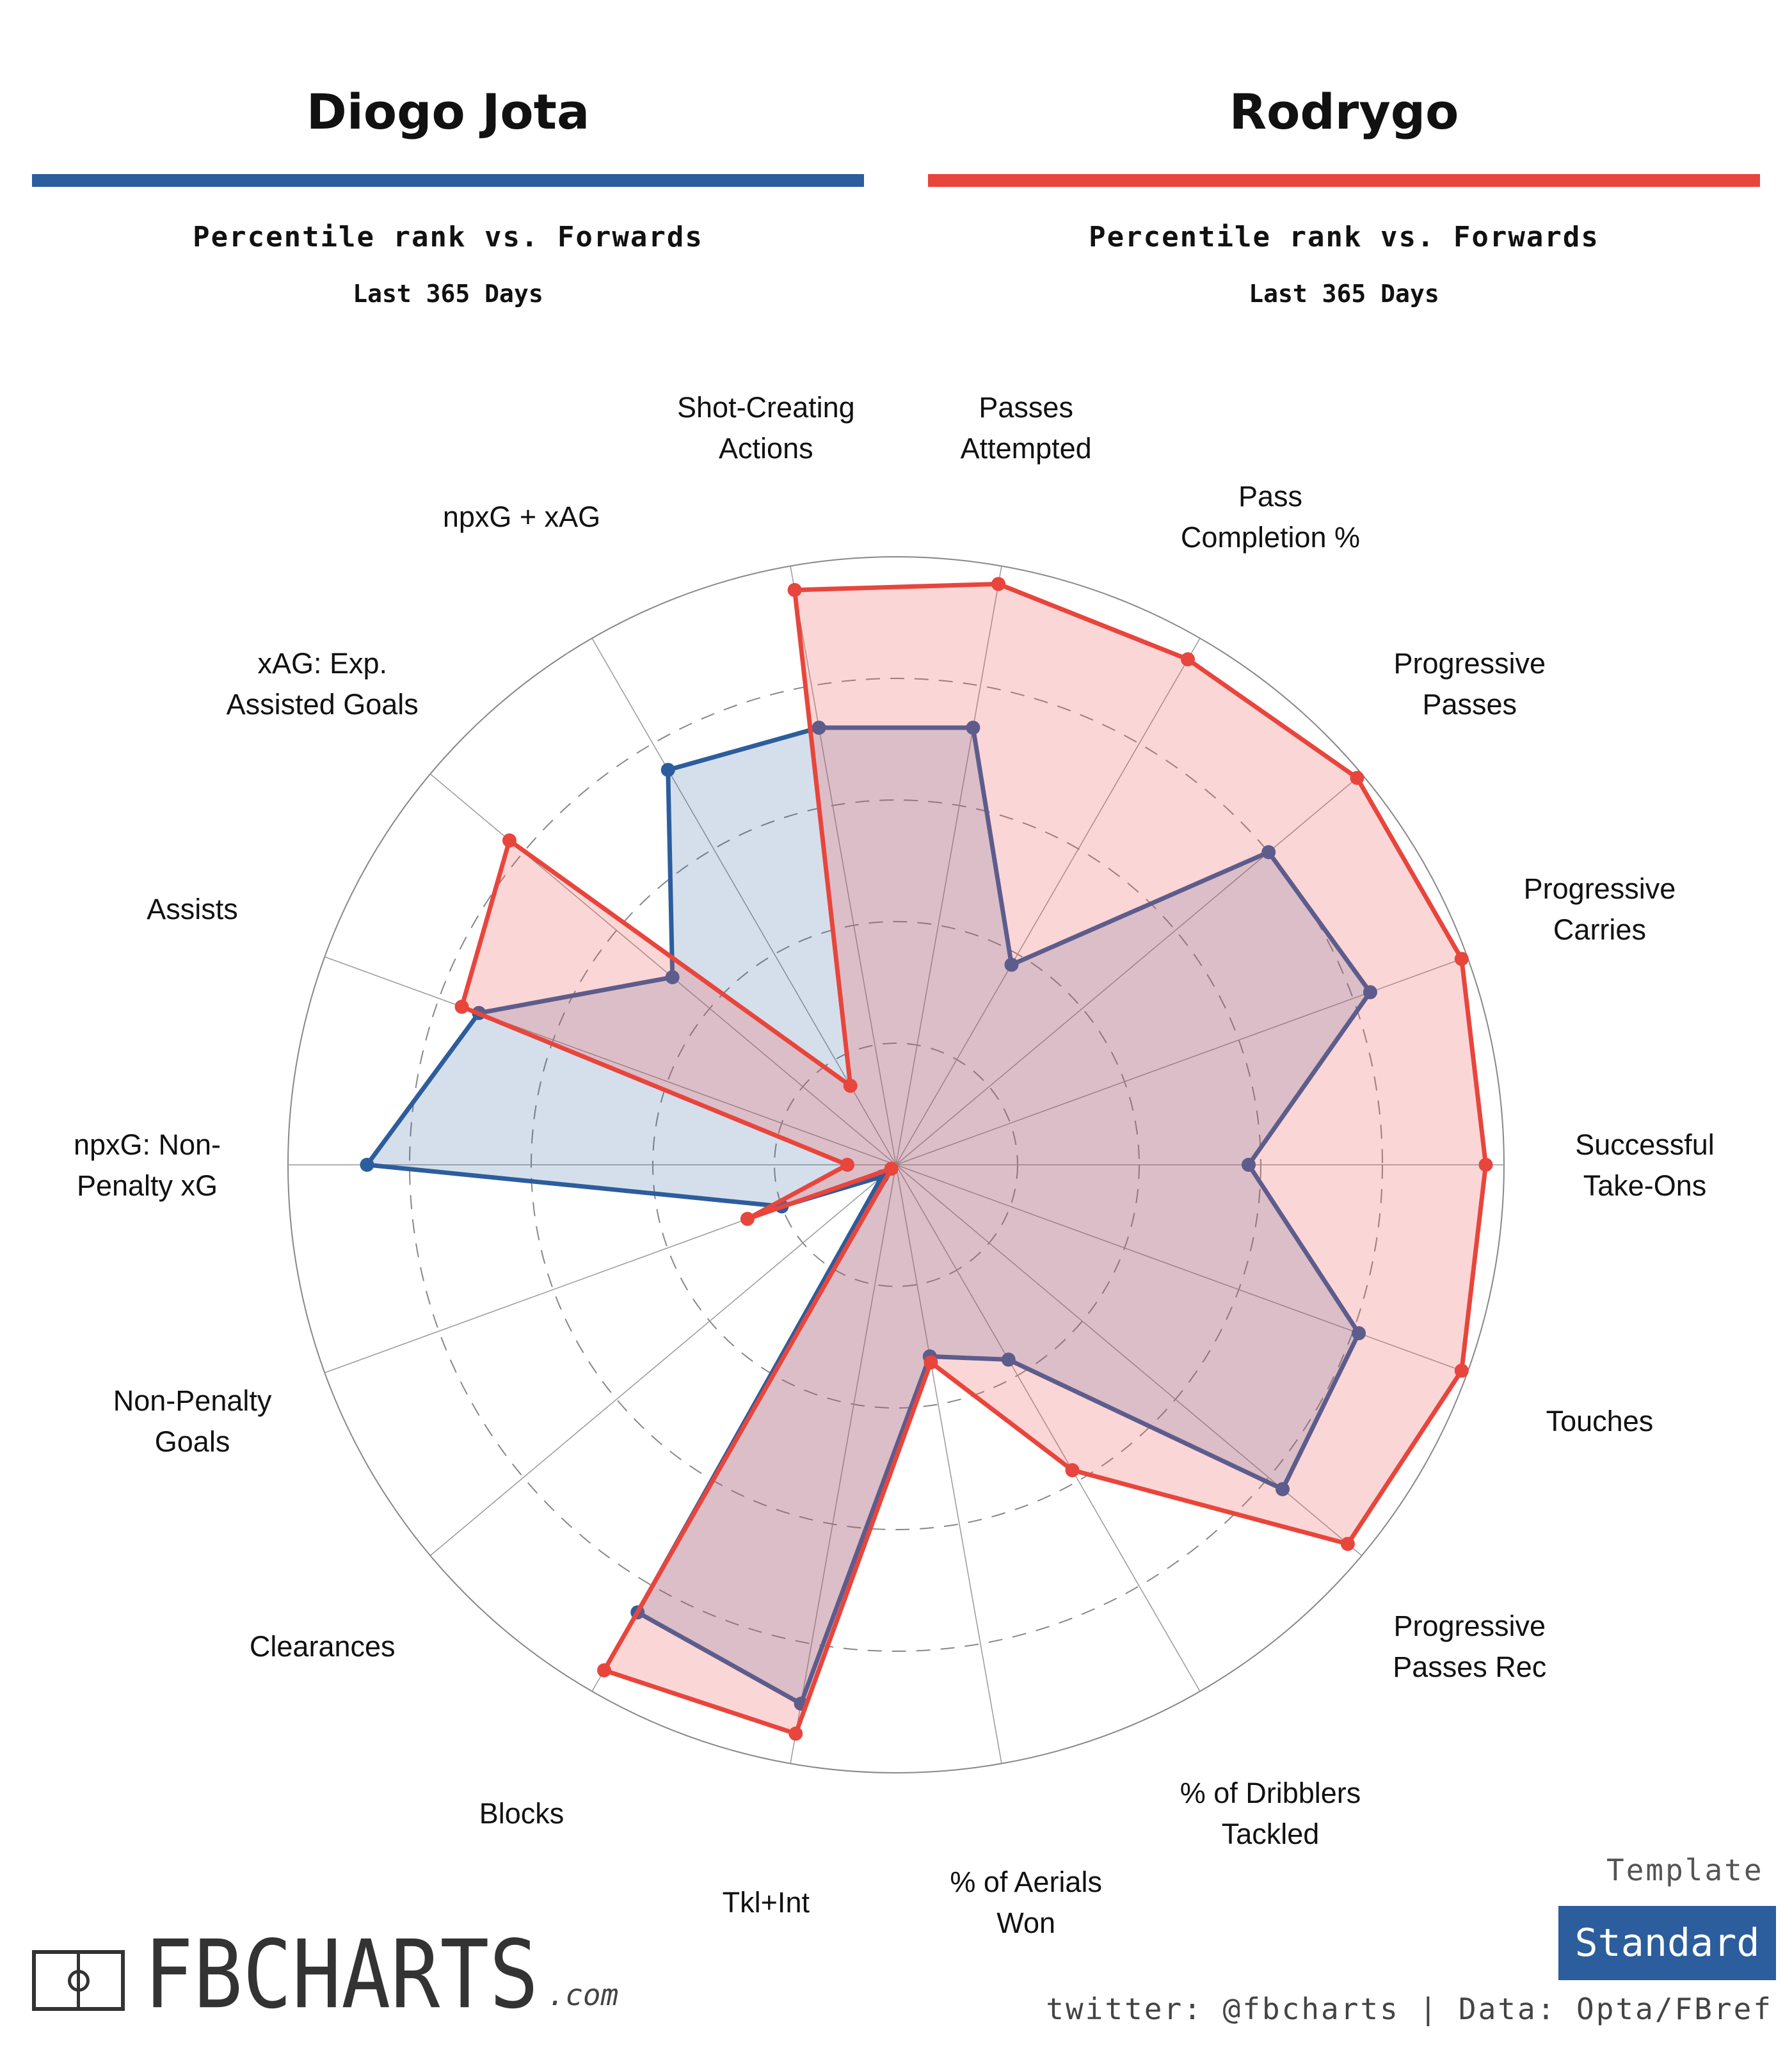 This screenshot has height=2048, width=1792. Describe the element at coordinates (323, 704) in the screenshot. I see `axis-label-15-line-1: Assisted Goals` at that location.